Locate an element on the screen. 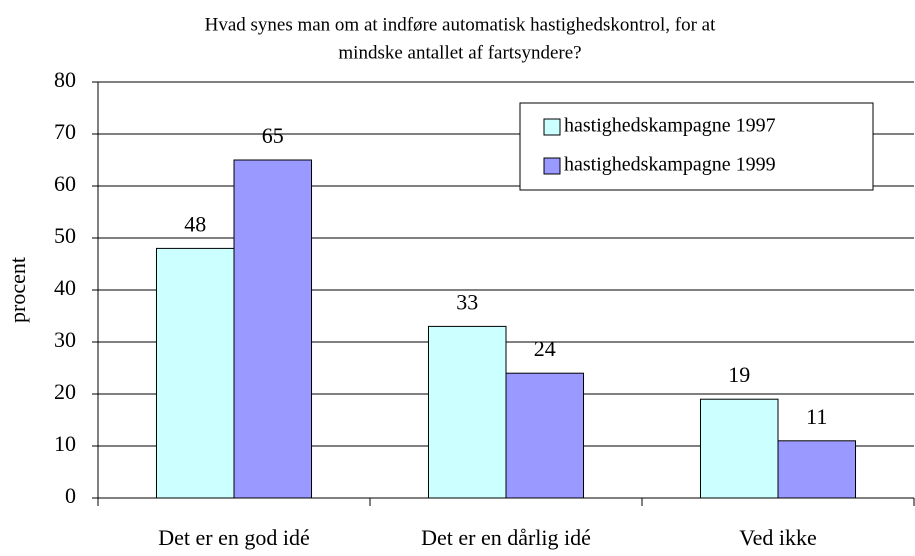 The height and width of the screenshot is (556, 915). legend-label: hastighedskampagne 1997 is located at coordinates (670, 126).